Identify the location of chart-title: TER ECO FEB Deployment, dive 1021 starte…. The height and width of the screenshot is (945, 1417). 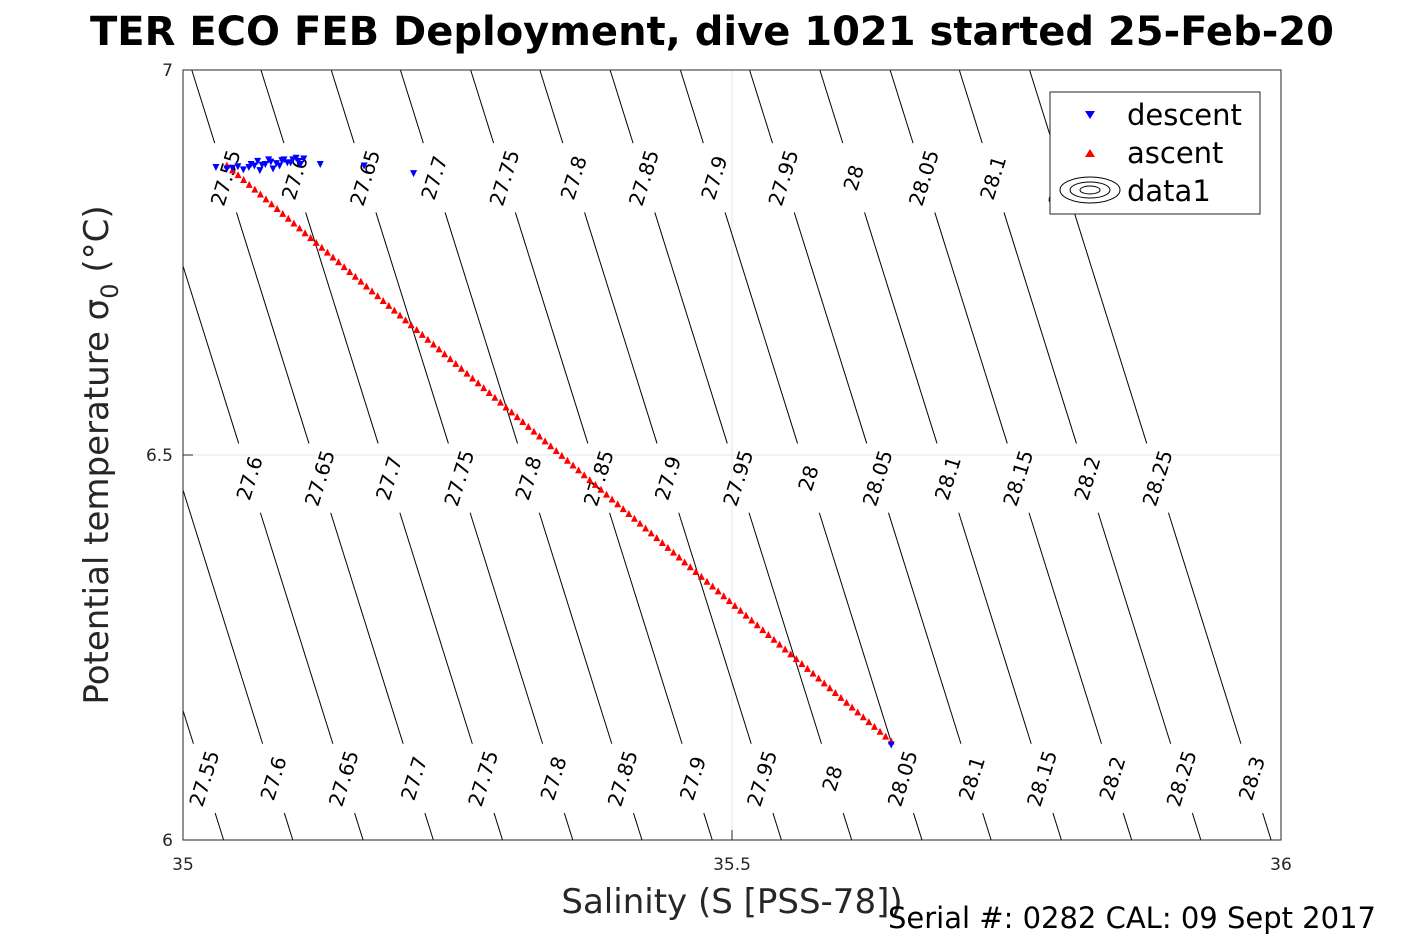
(712, 32).